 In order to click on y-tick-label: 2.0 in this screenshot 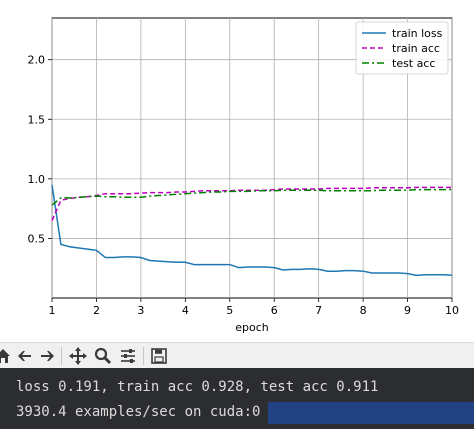, I will do `click(37, 60)`.